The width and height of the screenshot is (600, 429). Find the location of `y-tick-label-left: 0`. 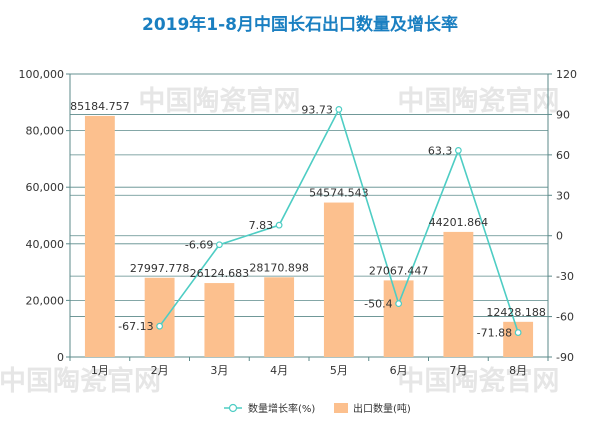

y-tick-label-left: 0 is located at coordinates (60, 357).